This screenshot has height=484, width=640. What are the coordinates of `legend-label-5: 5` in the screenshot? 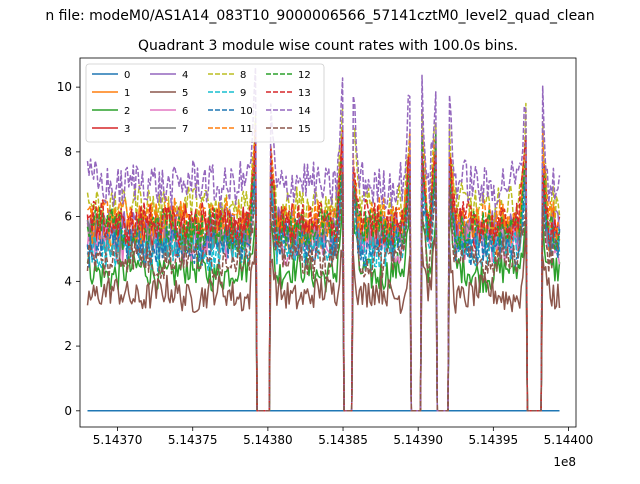 It's located at (185, 93).